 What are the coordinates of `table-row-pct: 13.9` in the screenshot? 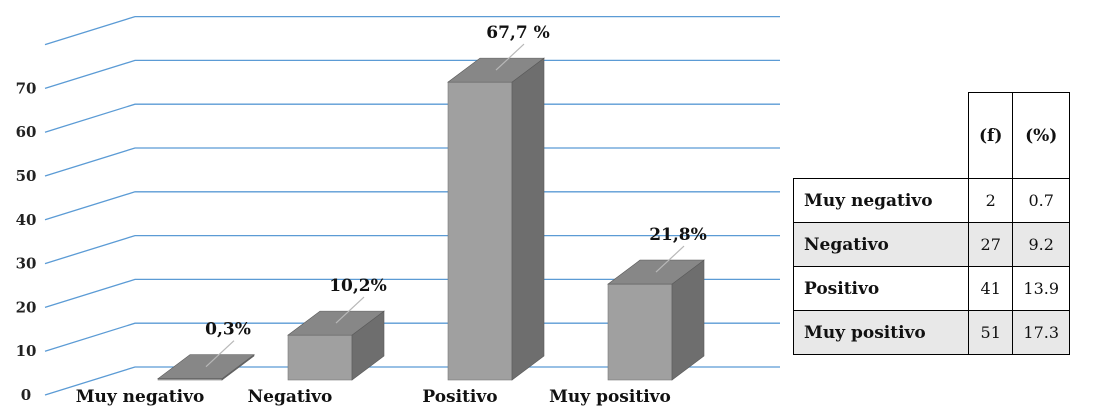 It's located at (1041, 288).